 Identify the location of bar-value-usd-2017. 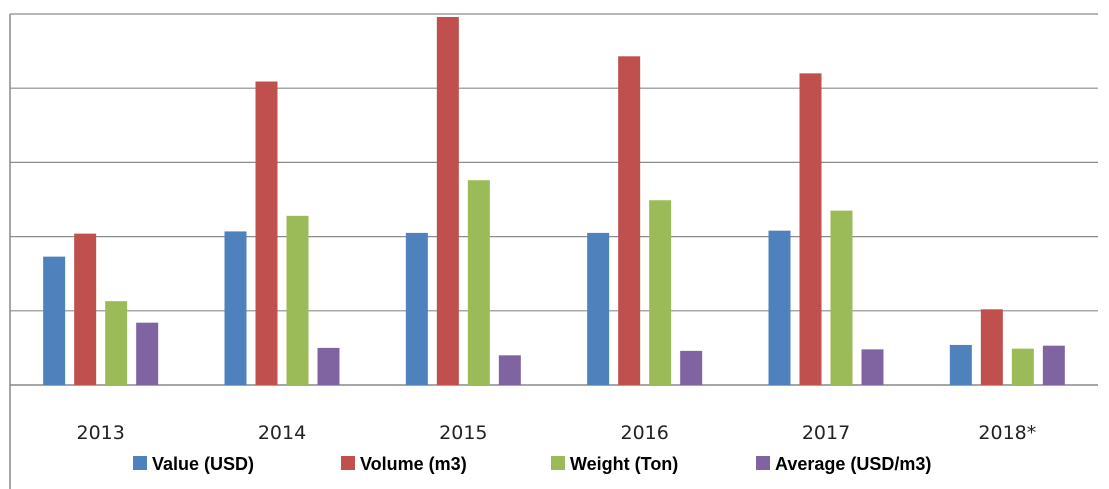
(779, 307).